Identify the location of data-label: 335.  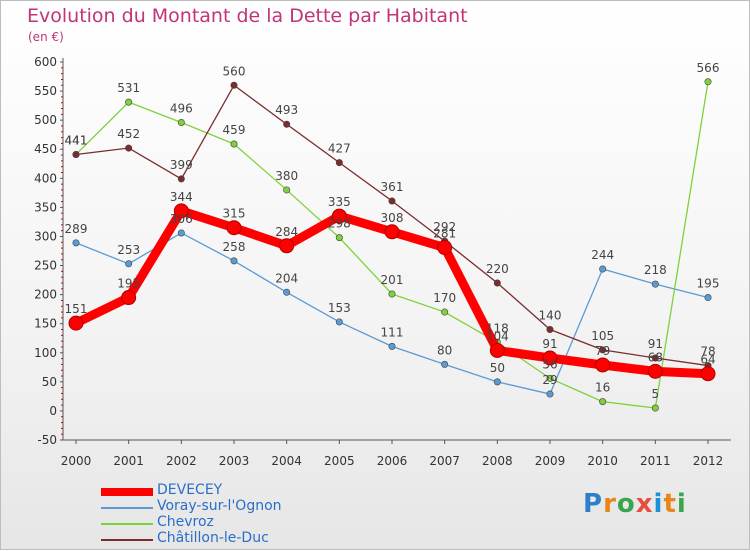
(339, 202).